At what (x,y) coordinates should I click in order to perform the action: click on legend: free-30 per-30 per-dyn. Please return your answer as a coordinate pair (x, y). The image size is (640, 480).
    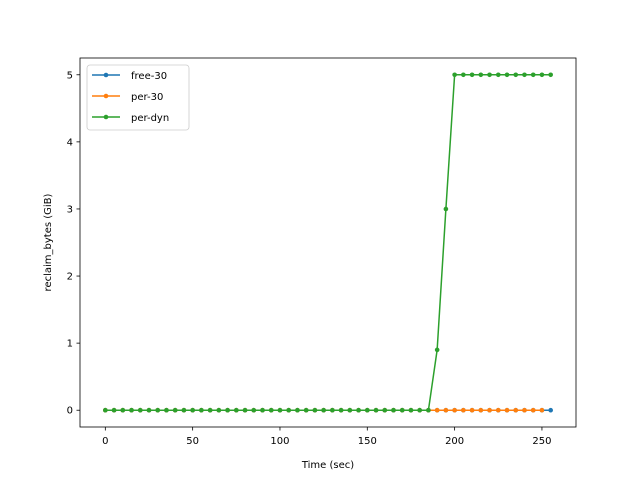
    Looking at the image, I should click on (138, 97).